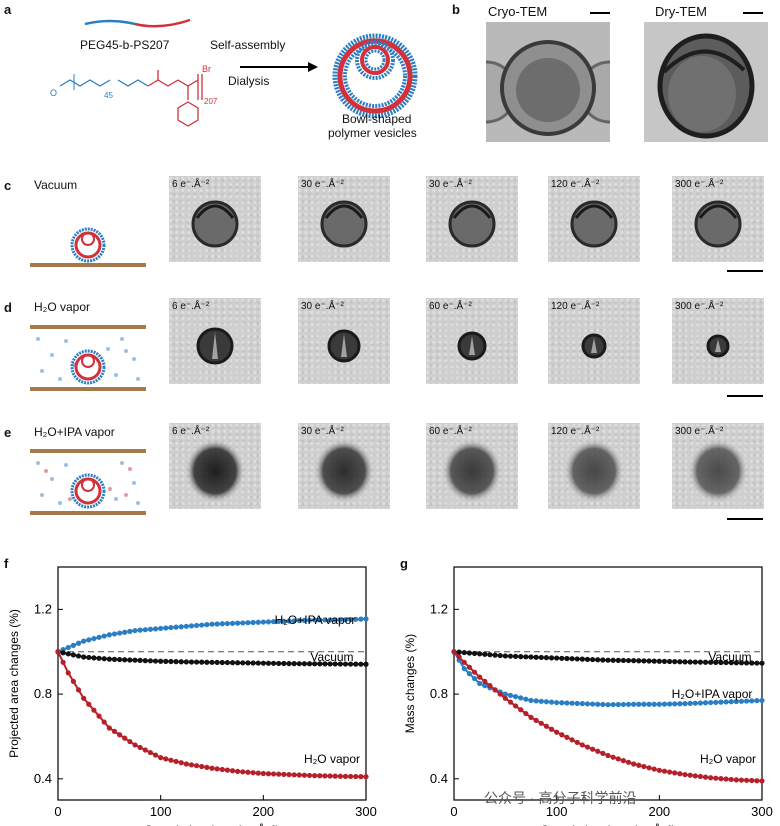  What do you see at coordinates (315, 620) in the screenshot?
I see `series-annotation: H₂O+IPA vapor` at bounding box center [315, 620].